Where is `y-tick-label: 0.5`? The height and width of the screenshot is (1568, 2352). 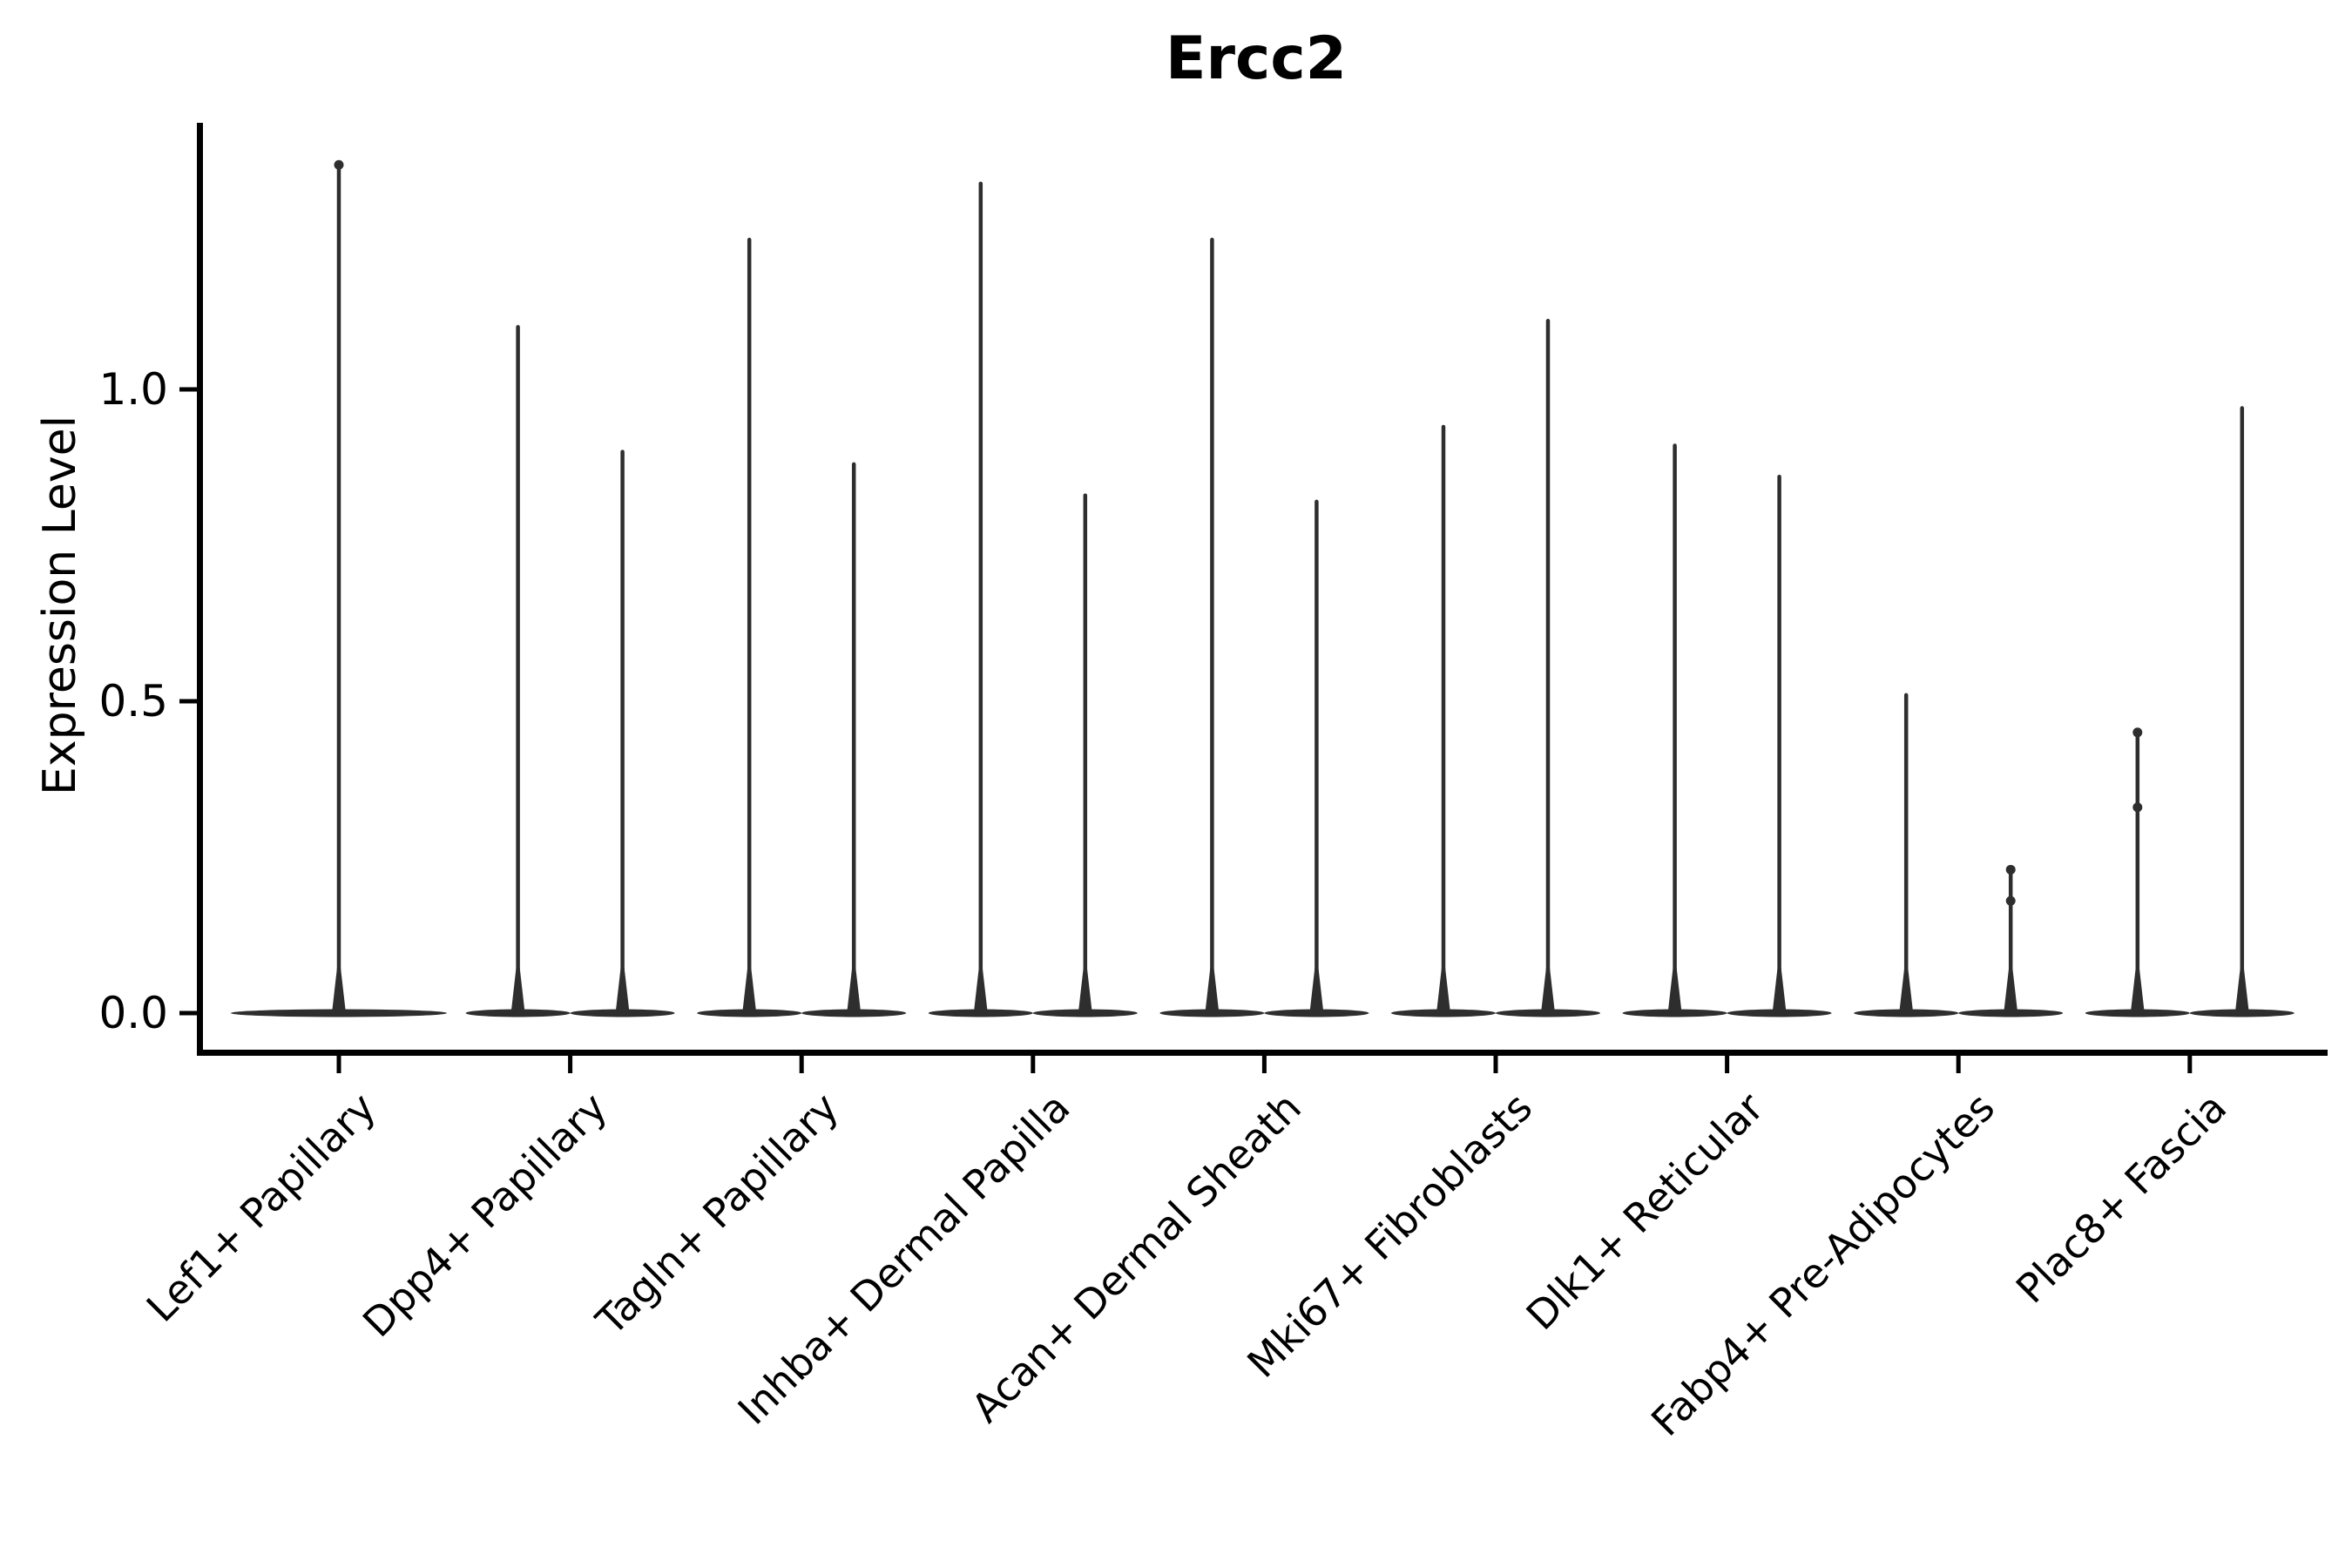 y-tick-label: 0.5 is located at coordinates (133, 702).